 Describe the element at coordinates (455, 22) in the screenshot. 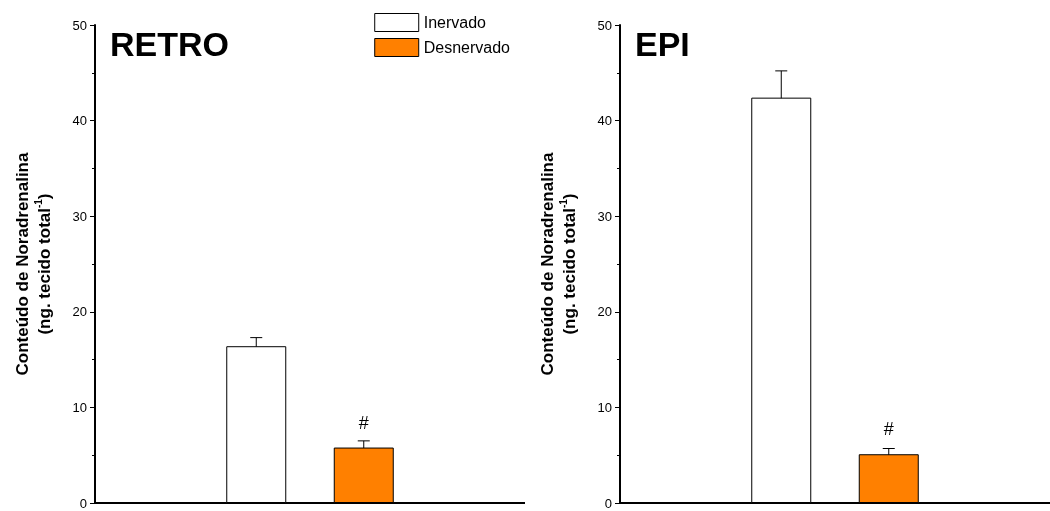

I see `legend-label: Inervado` at that location.